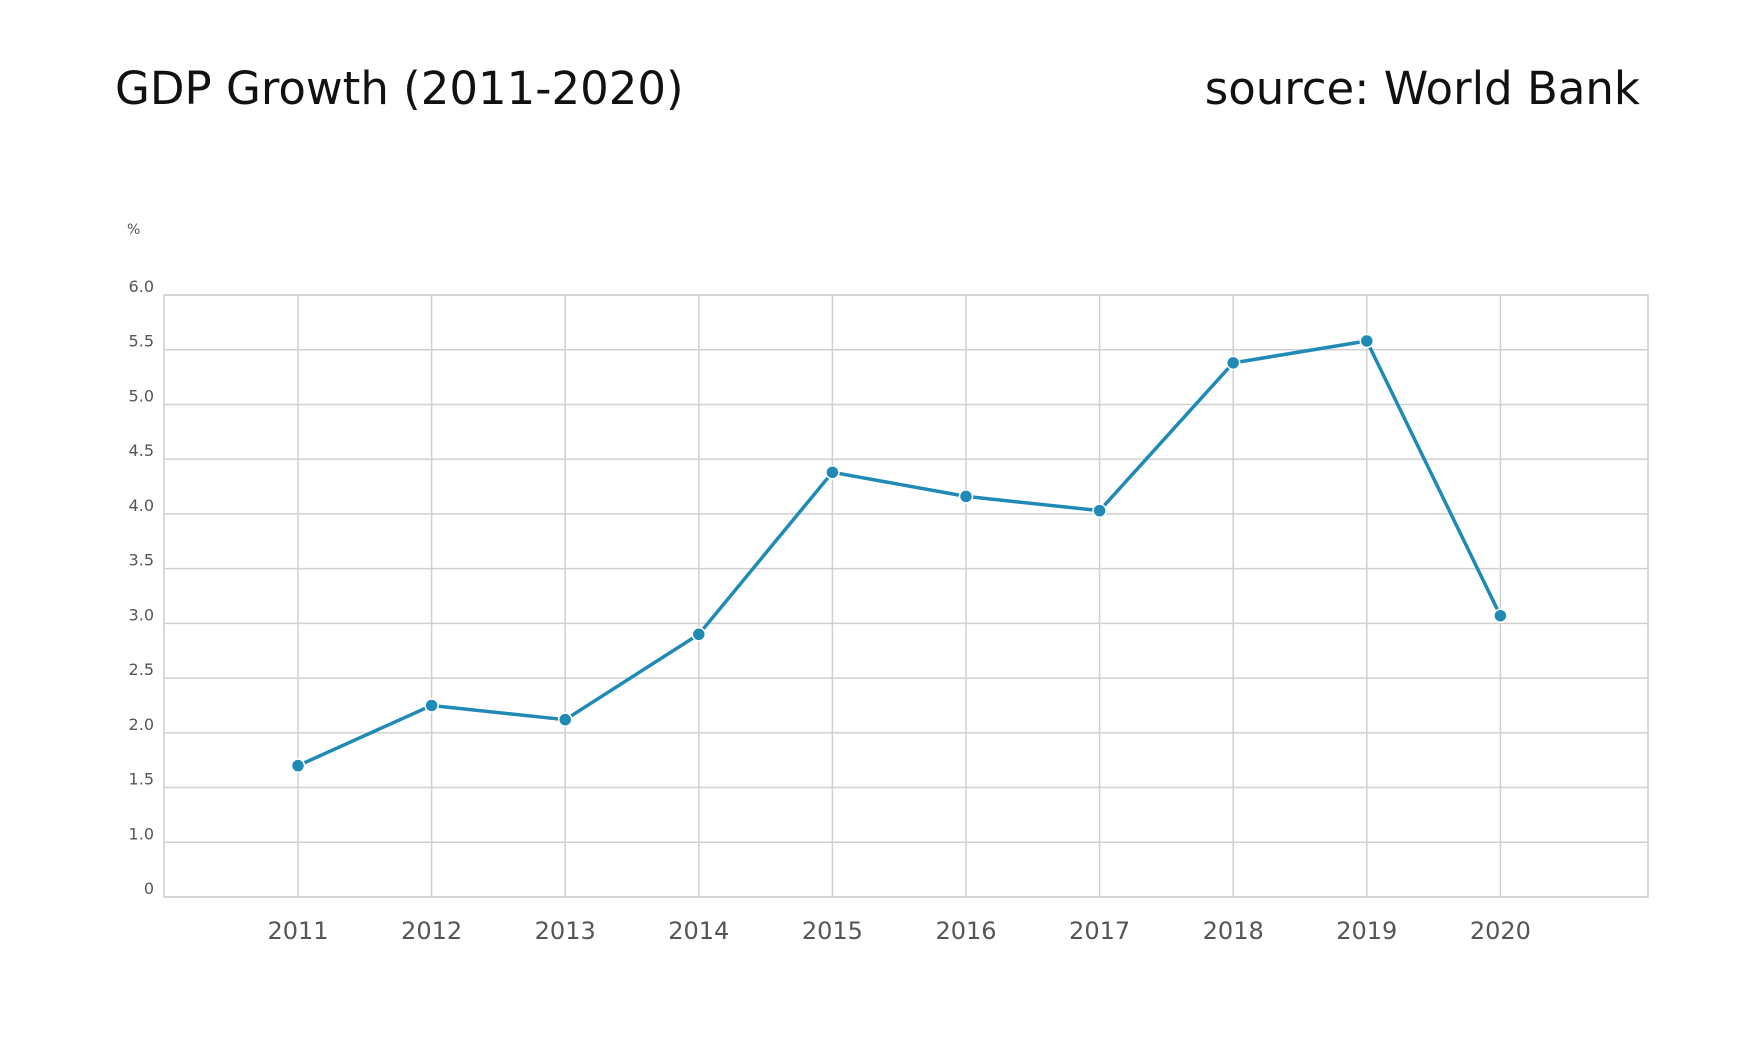 The image size is (1749, 1056). What do you see at coordinates (141, 833) in the screenshot?
I see `y-tick-label: 1.0` at bounding box center [141, 833].